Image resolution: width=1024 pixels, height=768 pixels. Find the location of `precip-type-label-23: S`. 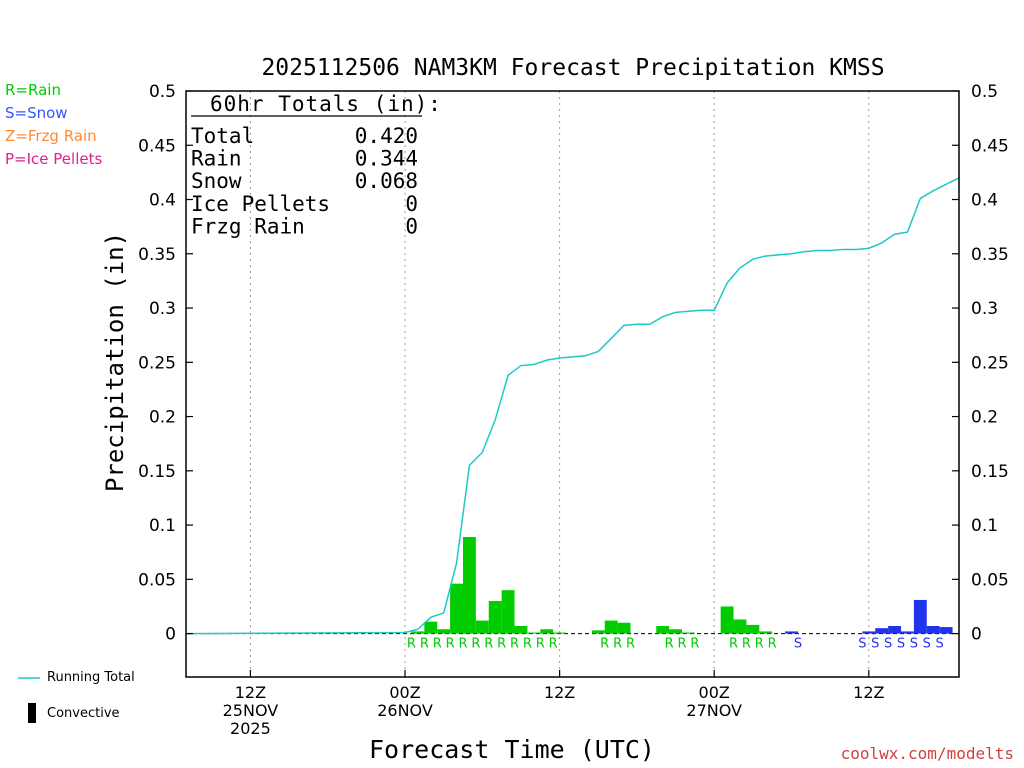

precip-type-label-23: S is located at coordinates (862, 644).